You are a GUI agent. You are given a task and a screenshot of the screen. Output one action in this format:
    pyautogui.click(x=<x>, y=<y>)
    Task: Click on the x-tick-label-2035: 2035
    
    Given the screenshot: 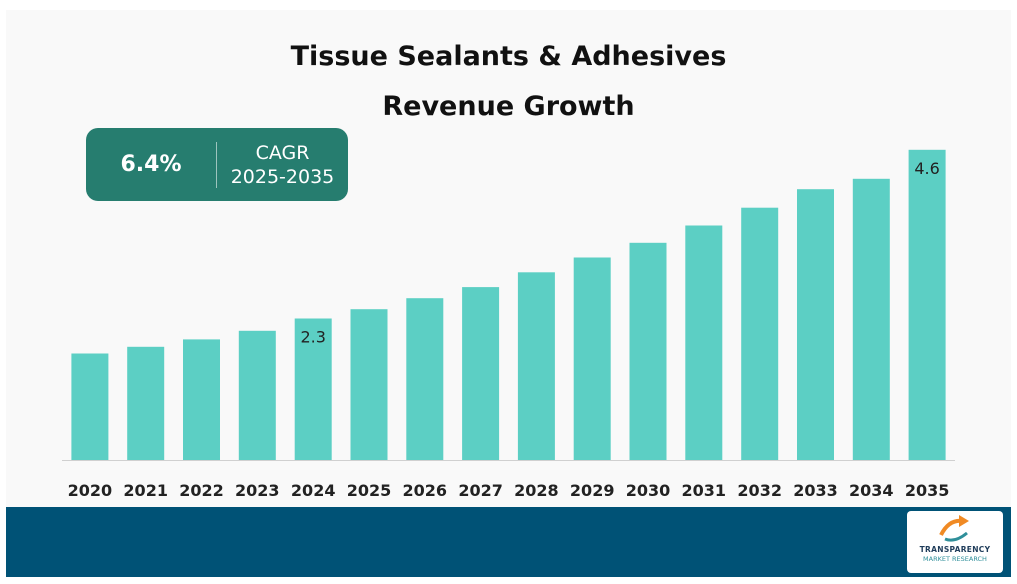 What is the action you would take?
    pyautogui.click(x=927, y=490)
    